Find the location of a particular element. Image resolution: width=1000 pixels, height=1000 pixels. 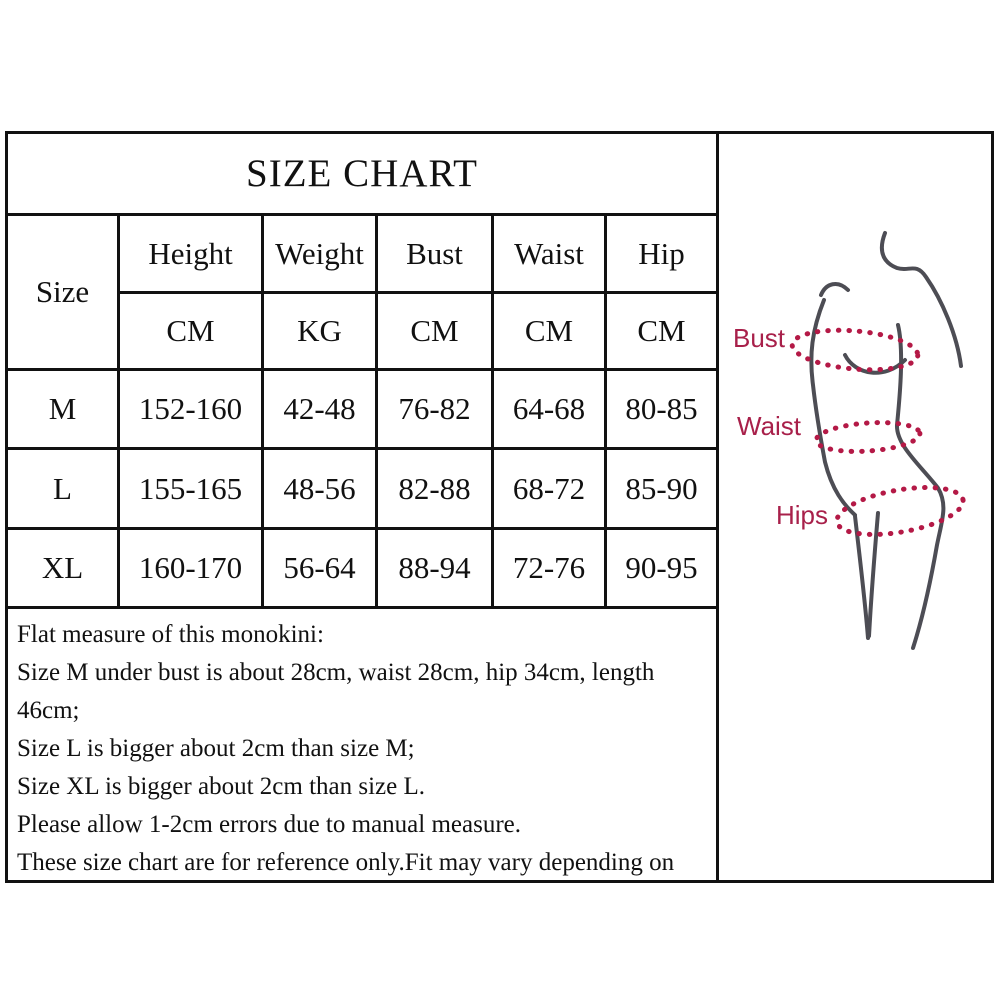

size-chart-title: SIZE CHART is located at coordinates (362, 175).